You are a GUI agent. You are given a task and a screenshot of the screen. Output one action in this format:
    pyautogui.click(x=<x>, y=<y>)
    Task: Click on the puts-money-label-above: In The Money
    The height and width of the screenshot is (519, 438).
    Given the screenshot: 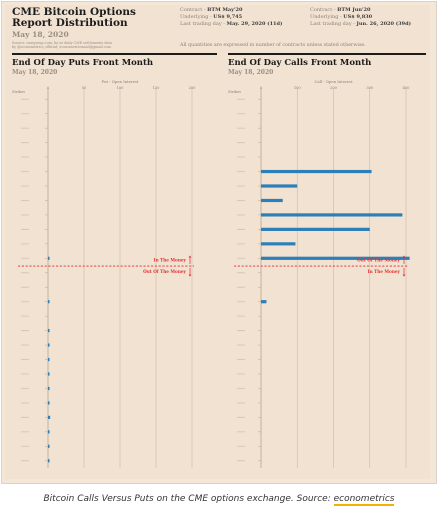 What is the action you would take?
    pyautogui.click(x=170, y=260)
    